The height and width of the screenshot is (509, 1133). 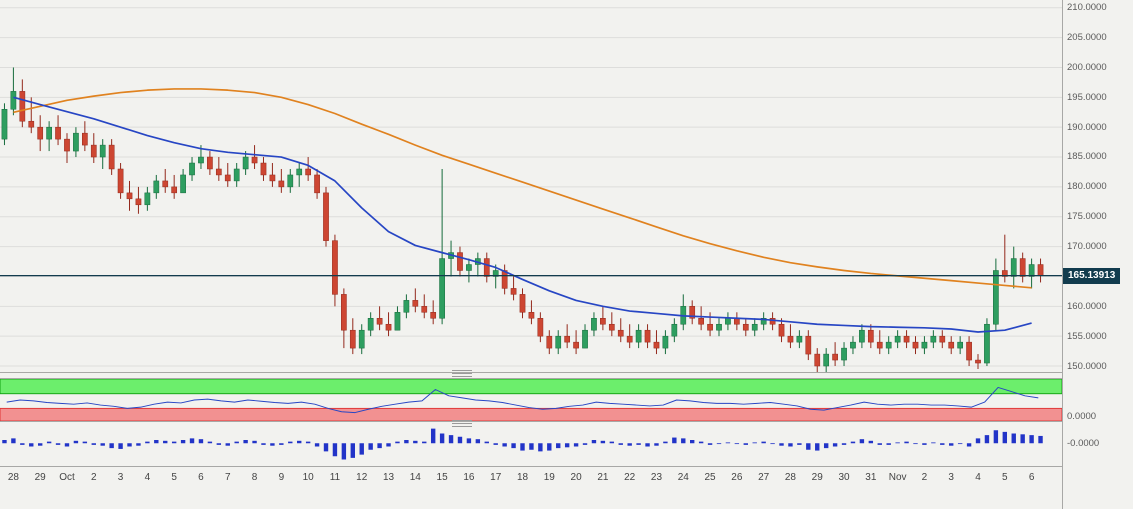 What do you see at coordinates (1087, 127) in the screenshot?
I see `price-tick-label: 190.0000` at bounding box center [1087, 127].